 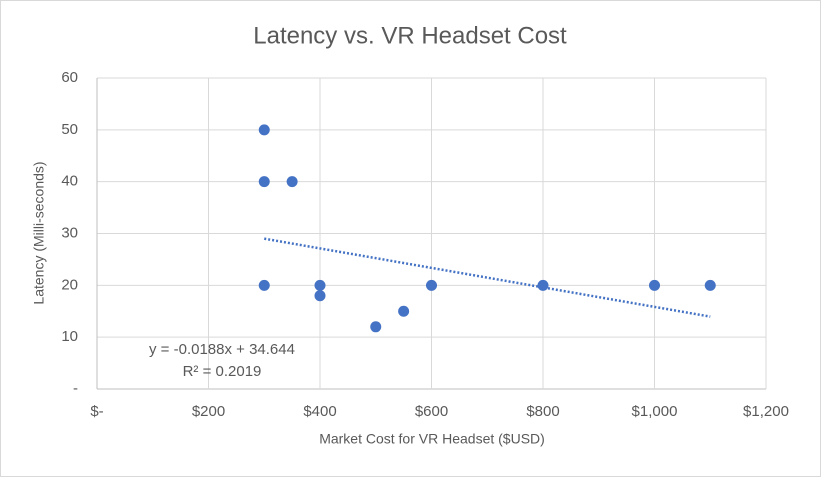 What do you see at coordinates (39, 232) in the screenshot?
I see `y-axis-label: Latency (Milli-seconds)` at bounding box center [39, 232].